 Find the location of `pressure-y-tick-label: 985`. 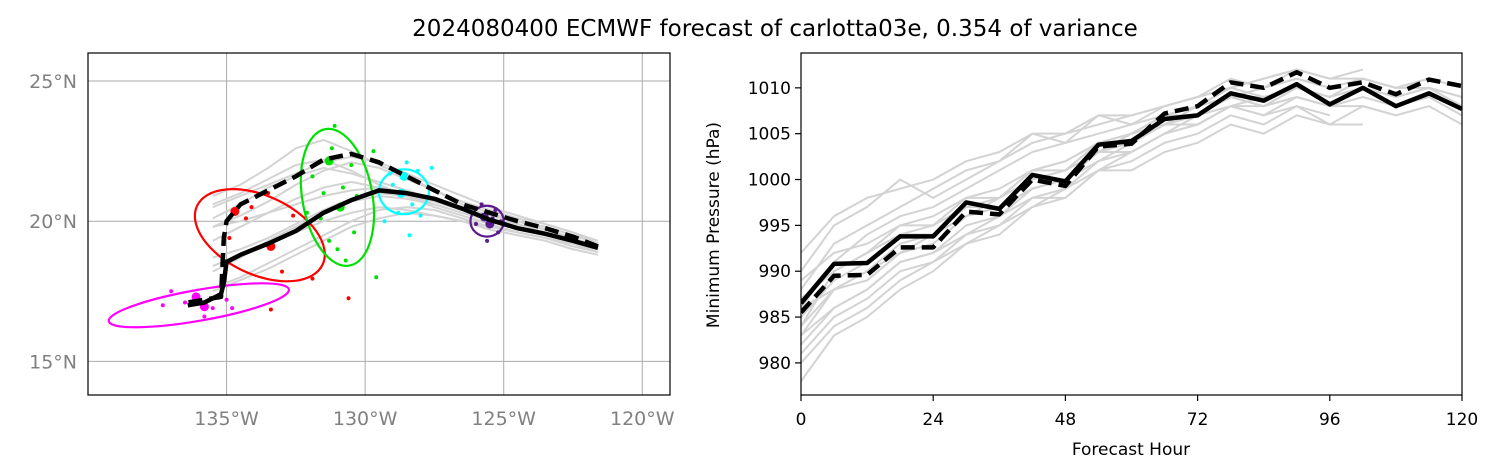

pressure-y-tick-label: 985 is located at coordinates (775, 318).